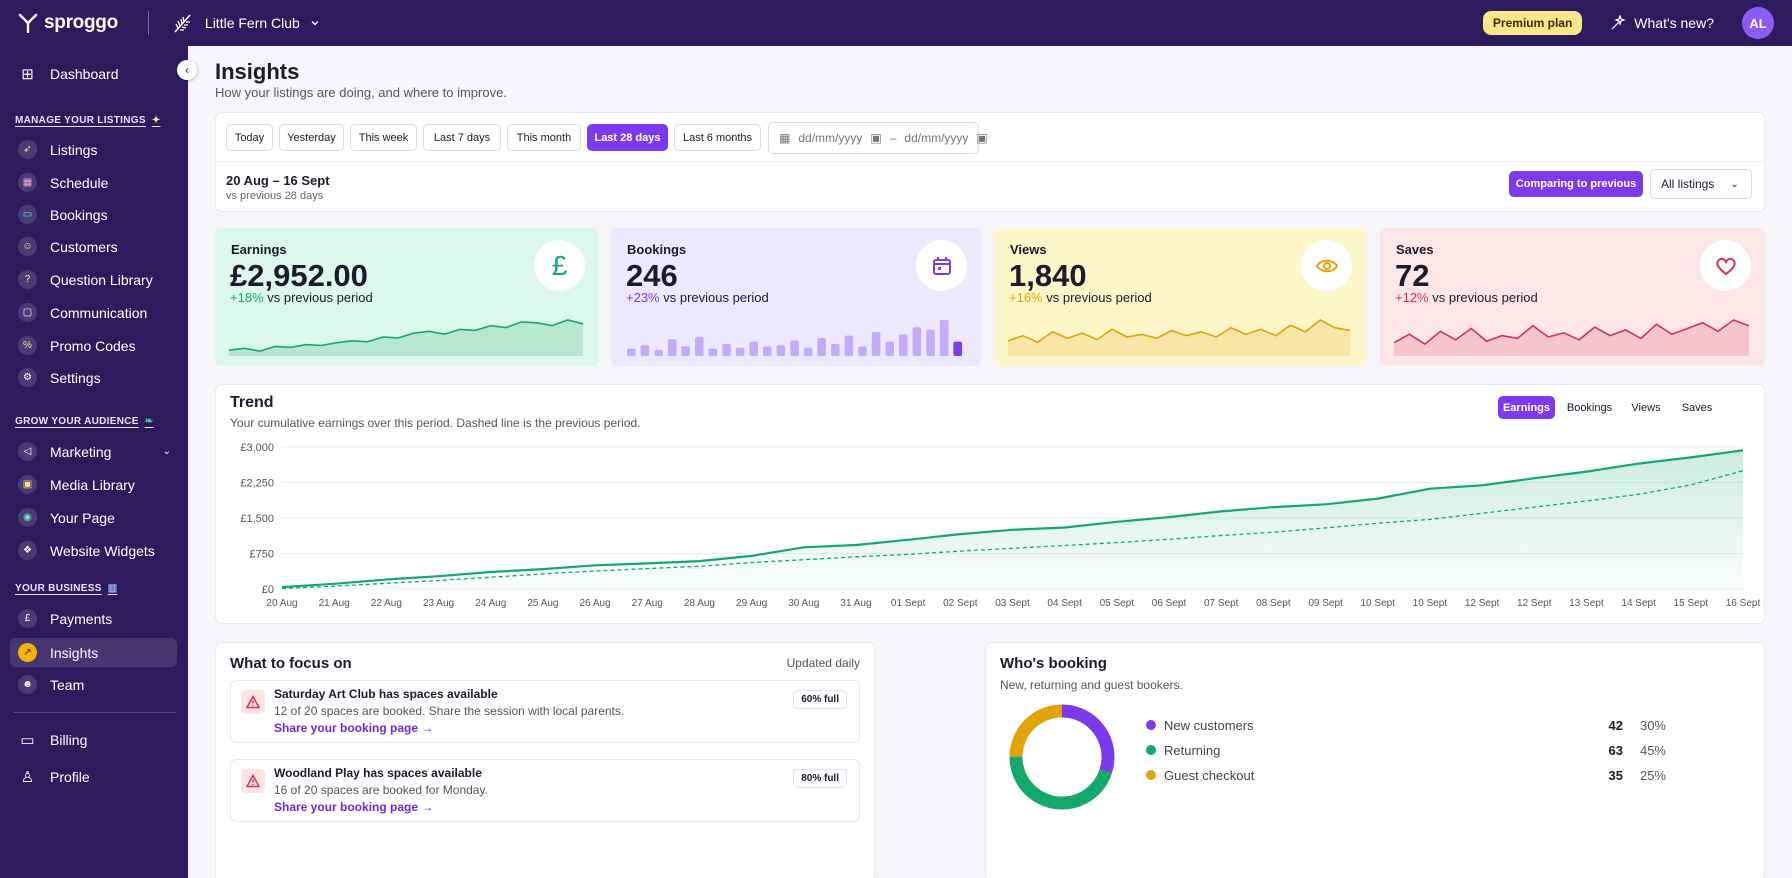  I want to click on views-sparkline, so click(1179, 337).